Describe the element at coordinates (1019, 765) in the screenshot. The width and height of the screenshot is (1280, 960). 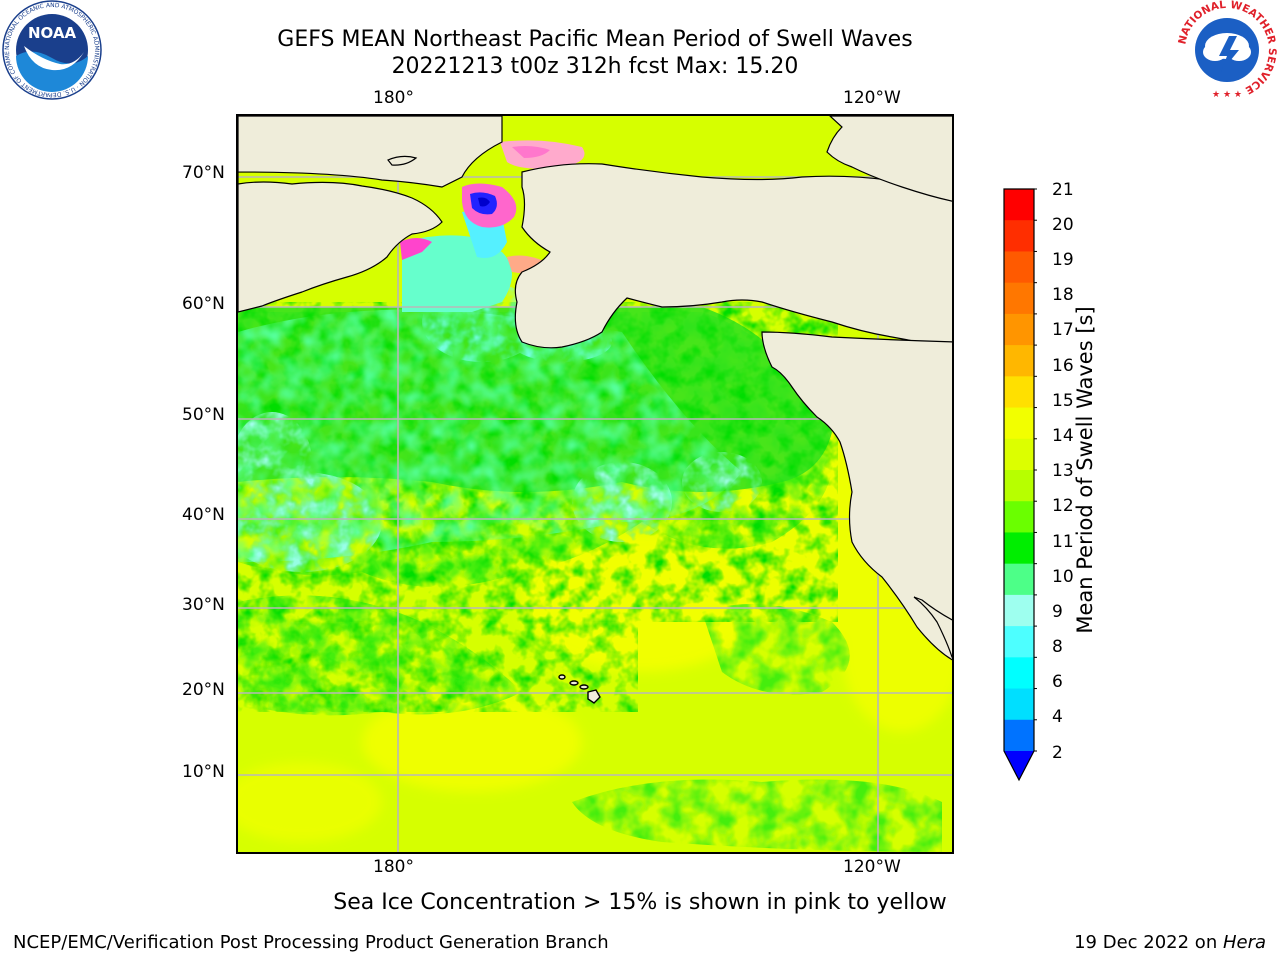
I see `colorbar-extend-min` at that location.